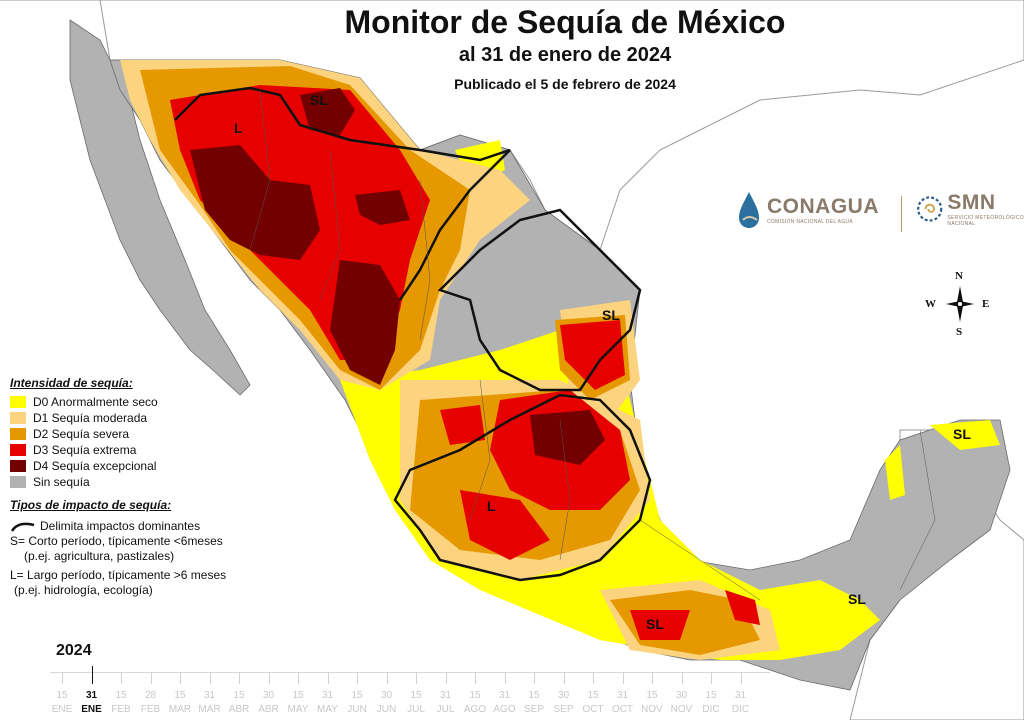 The width and height of the screenshot is (1024, 720). Describe the element at coordinates (81, 434) in the screenshot. I see `legend-label: D2 Sequía severa` at that location.